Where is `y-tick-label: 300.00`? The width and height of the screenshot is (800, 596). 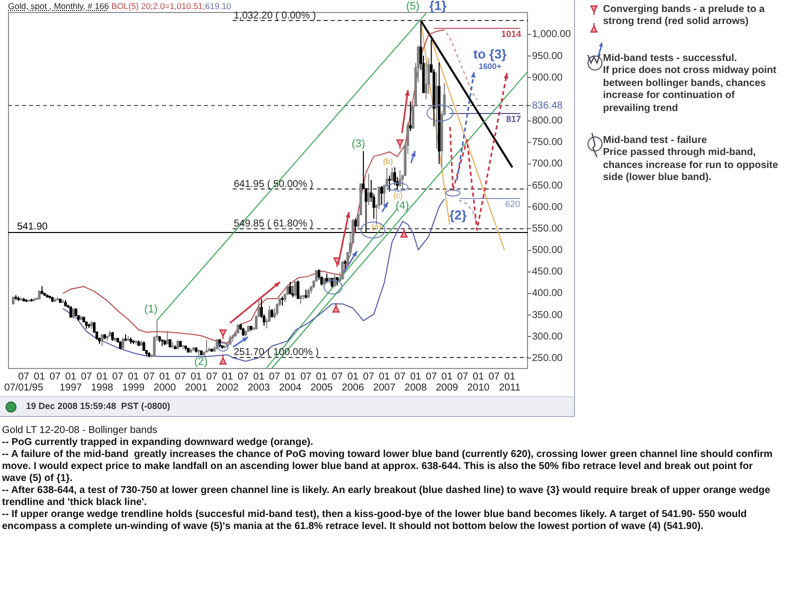
y-tick-label: 300.00 is located at coordinates (548, 336).